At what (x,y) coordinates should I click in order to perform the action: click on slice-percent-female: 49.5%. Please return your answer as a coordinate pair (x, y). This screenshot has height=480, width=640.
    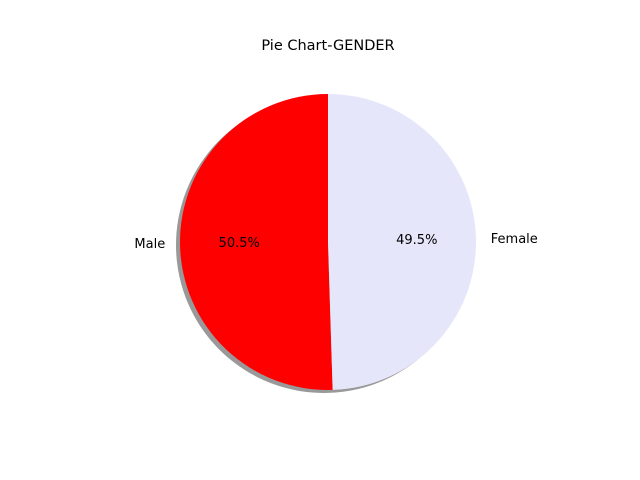
    Looking at the image, I should click on (416, 240).